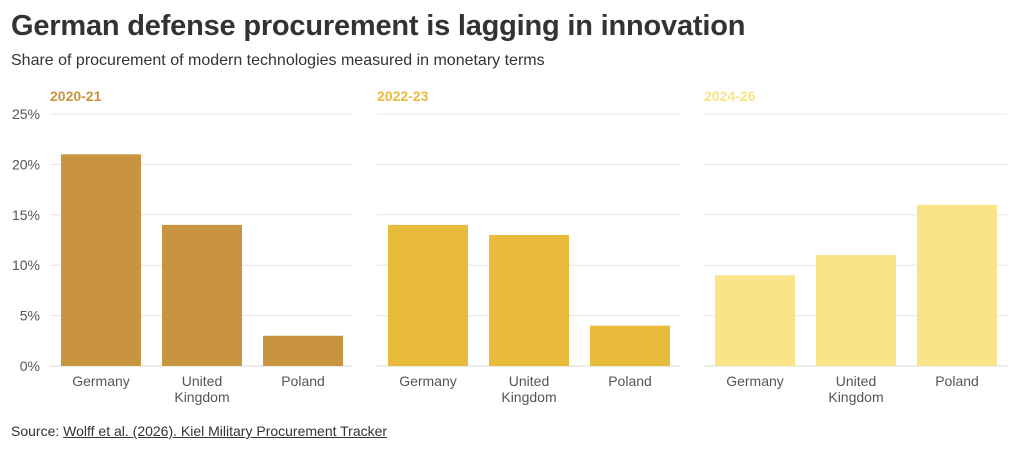 The image size is (1020, 450). What do you see at coordinates (630, 345) in the screenshot?
I see `bar-2022-23-poland` at bounding box center [630, 345].